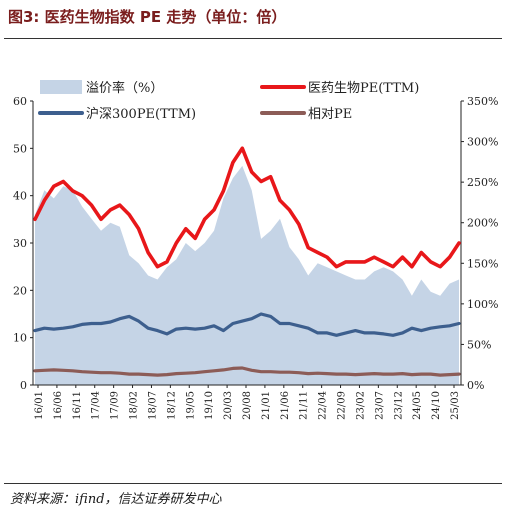 This screenshot has height=510, width=506. Describe the element at coordinates (171, 405) in the screenshot. I see `x-tick-label: 18/12` at that location.